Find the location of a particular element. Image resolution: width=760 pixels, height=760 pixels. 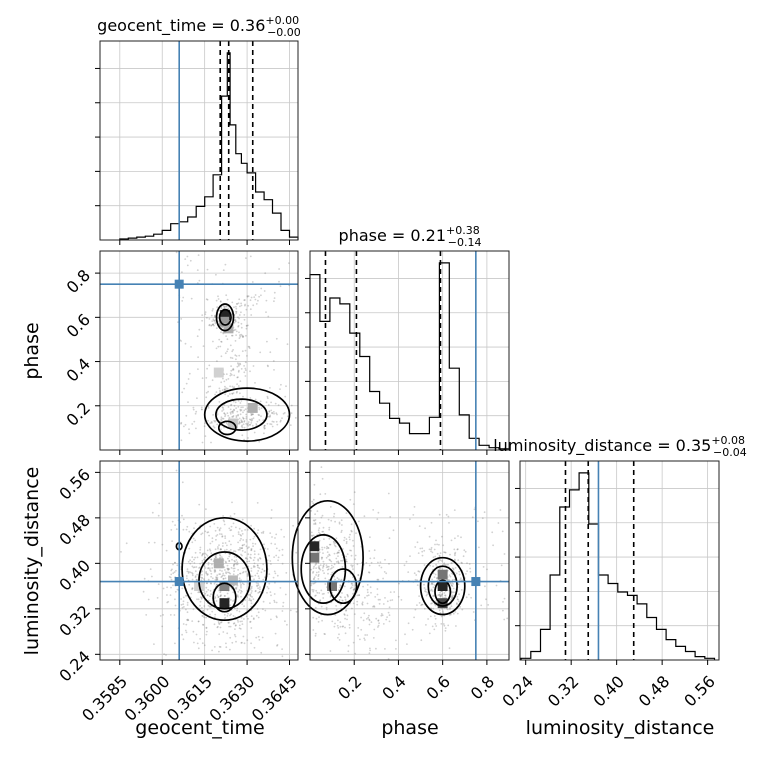

tick-label-x: 0.3585 is located at coordinates (104, 698).